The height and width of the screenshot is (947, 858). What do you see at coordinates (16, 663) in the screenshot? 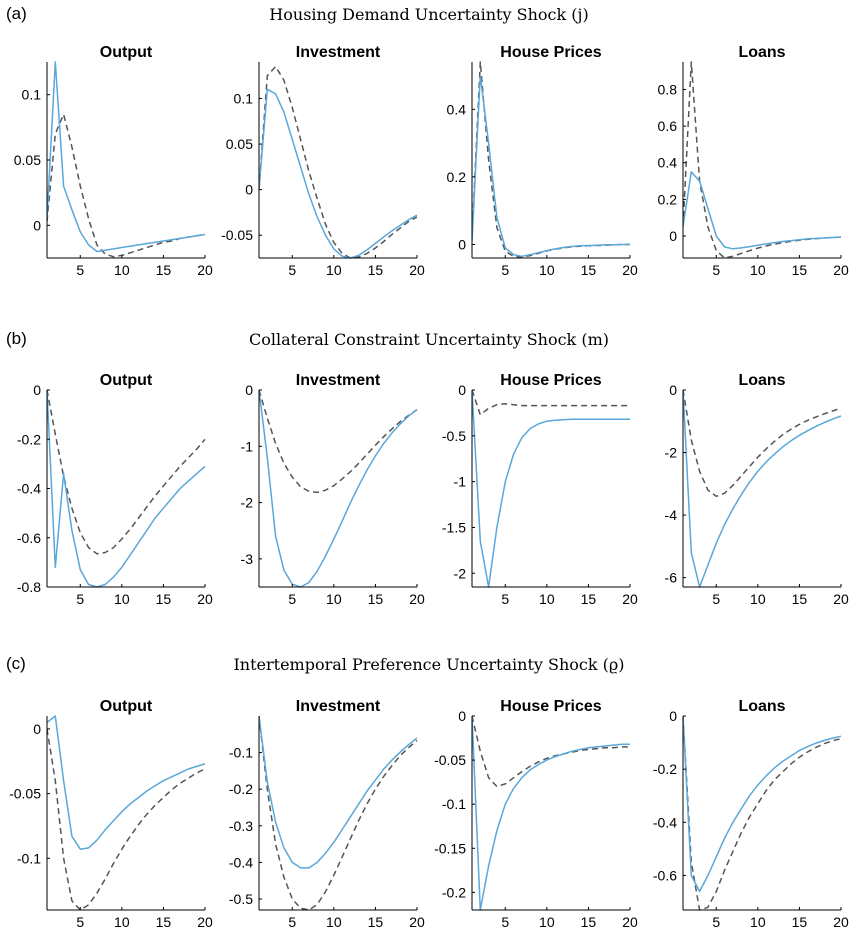
I see `row-c-letter: (c)` at bounding box center [16, 663].